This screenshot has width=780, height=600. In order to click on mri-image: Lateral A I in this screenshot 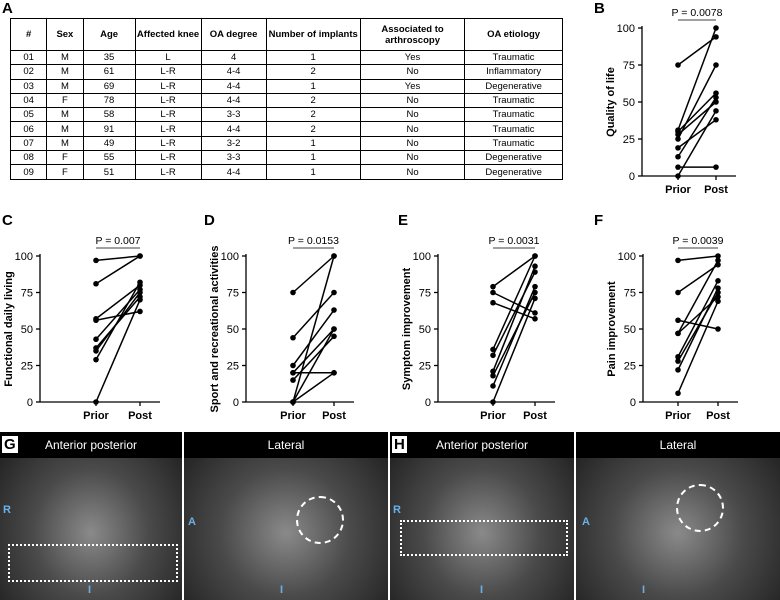, I will do `click(678, 516)`.